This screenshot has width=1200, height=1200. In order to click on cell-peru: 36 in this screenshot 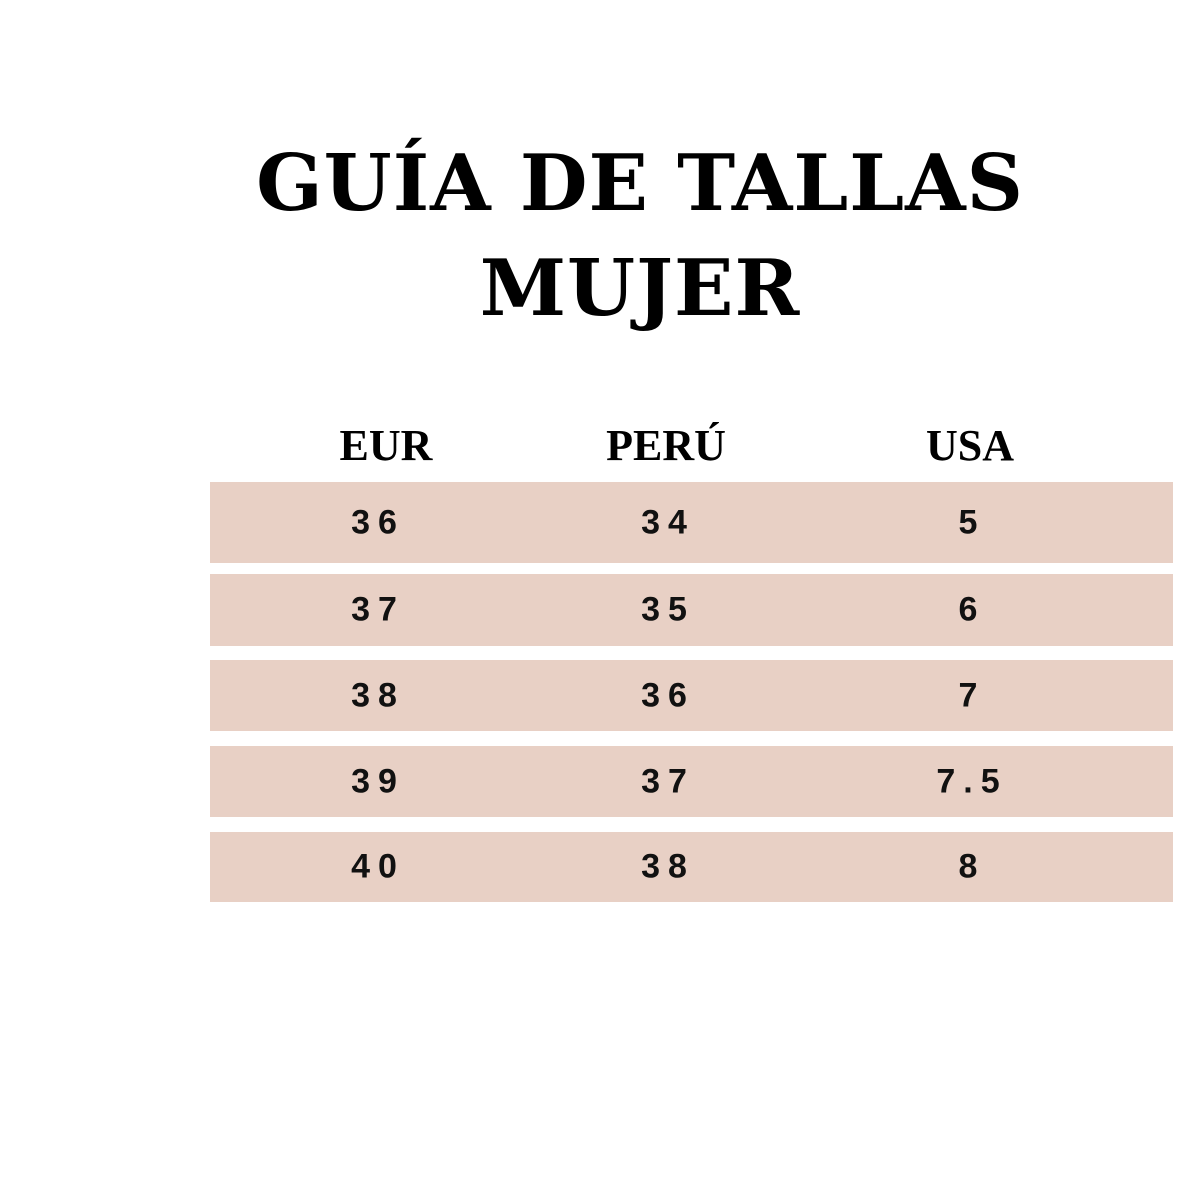, I will do `click(668, 695)`.